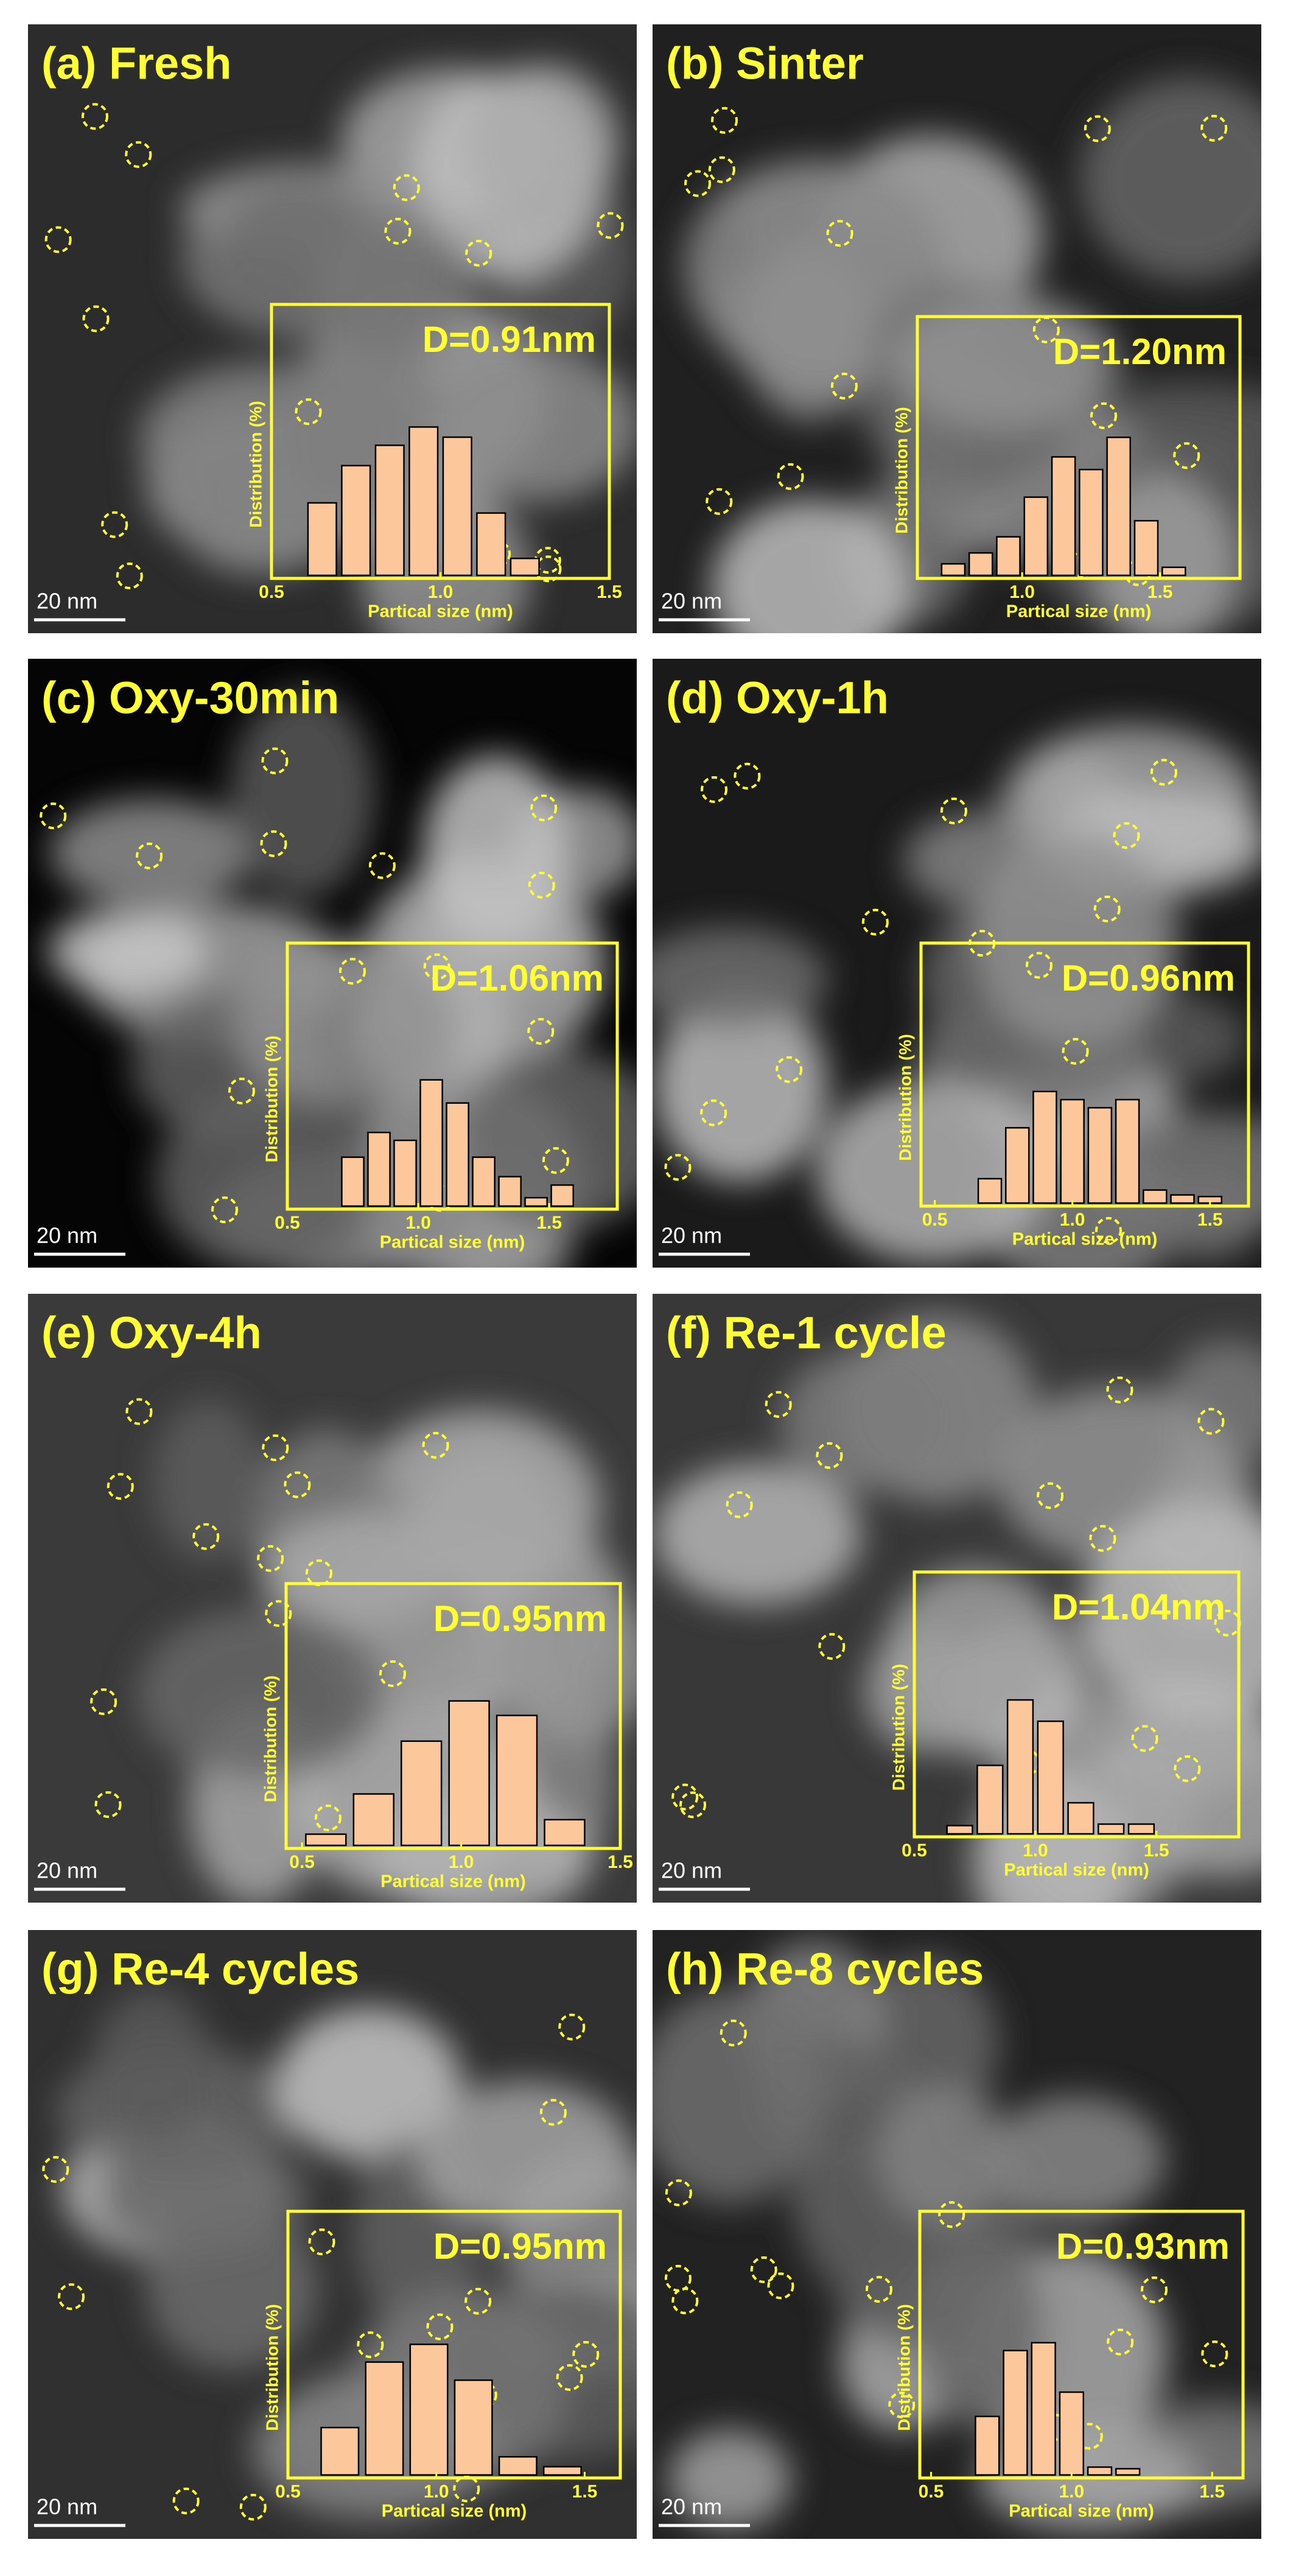 Image resolution: width=1296 pixels, height=2576 pixels. What do you see at coordinates (520, 1618) in the screenshot?
I see `mean-size-label: D=0.95nm` at bounding box center [520, 1618].